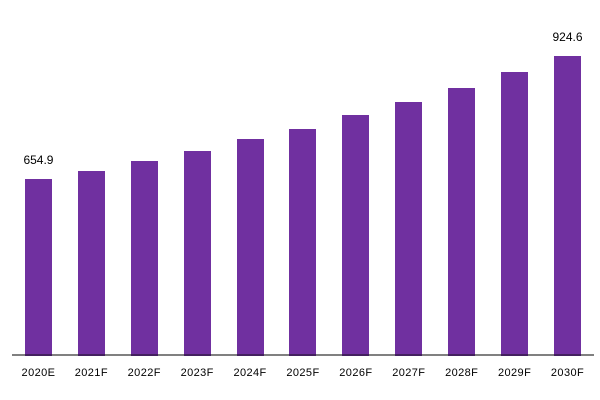  What do you see at coordinates (356, 373) in the screenshot?
I see `x-axis-label: 2026F` at bounding box center [356, 373].